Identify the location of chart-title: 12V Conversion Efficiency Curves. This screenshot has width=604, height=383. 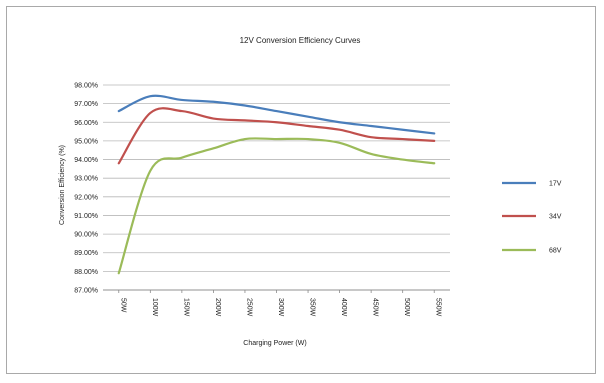
(300, 40).